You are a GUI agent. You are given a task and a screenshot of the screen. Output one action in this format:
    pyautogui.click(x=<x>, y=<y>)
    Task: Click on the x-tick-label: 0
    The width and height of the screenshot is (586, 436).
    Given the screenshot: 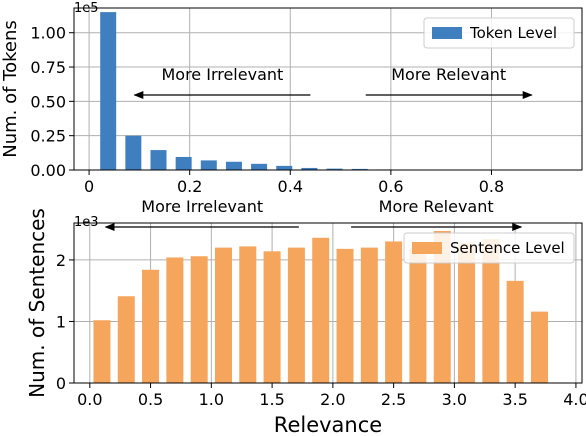 What is the action you would take?
    pyautogui.click(x=89, y=186)
    